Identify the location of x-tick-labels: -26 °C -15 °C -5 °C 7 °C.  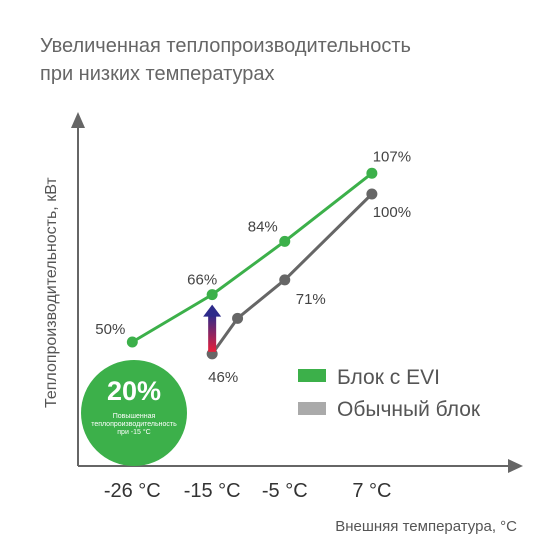
(248, 491).